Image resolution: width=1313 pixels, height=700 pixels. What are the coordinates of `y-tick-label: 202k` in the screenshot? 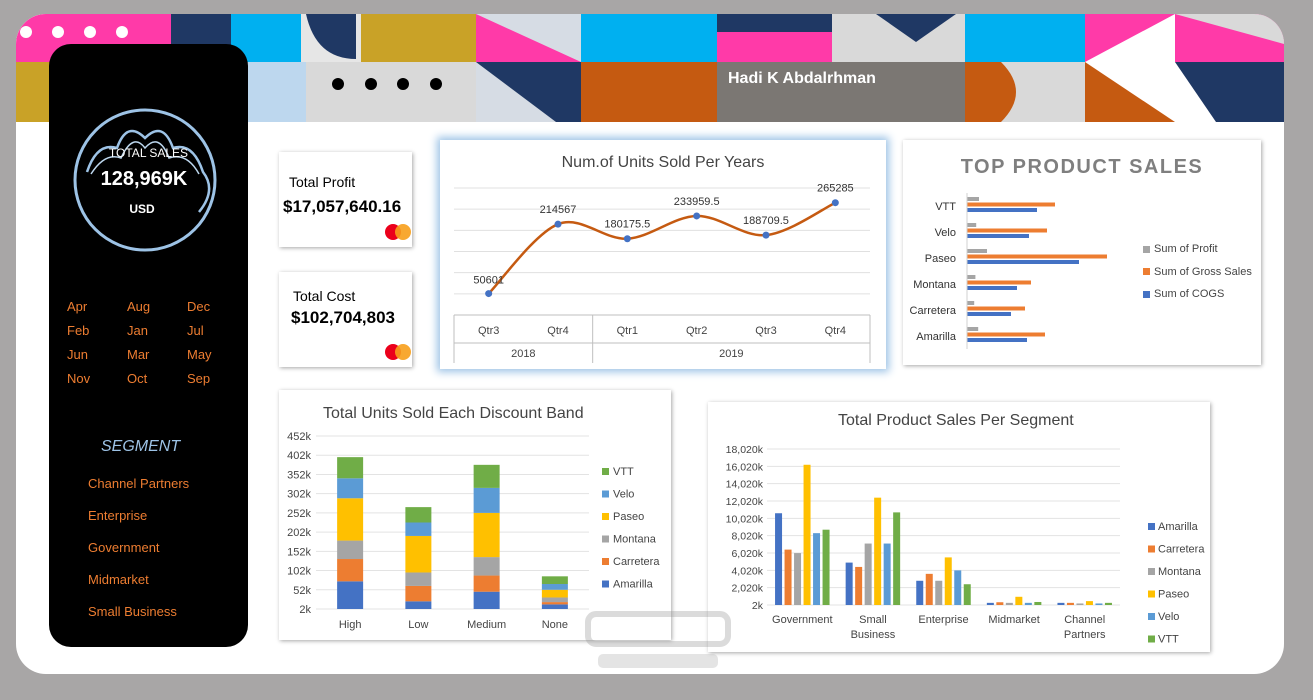 It's located at (299, 533).